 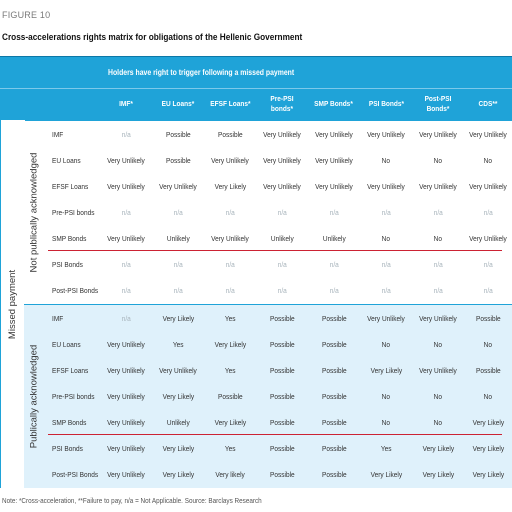 What do you see at coordinates (230, 448) in the screenshot?
I see `table-cell: Yes` at bounding box center [230, 448].